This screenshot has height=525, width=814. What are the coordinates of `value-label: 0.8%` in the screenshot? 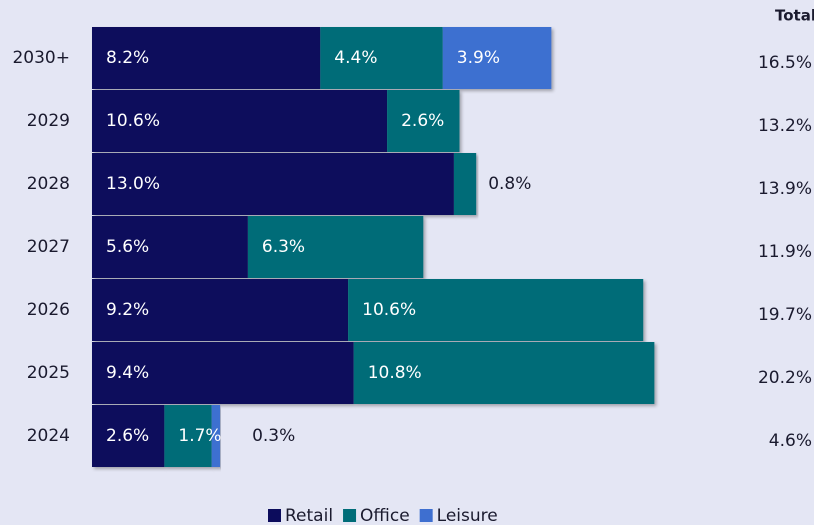 It's located at (509, 184).